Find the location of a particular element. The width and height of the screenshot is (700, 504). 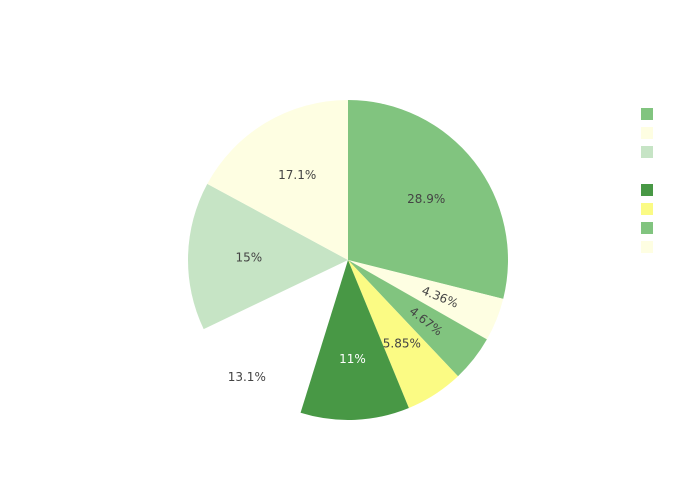

pie-slice-label-8: 17.1% is located at coordinates (297, 175).